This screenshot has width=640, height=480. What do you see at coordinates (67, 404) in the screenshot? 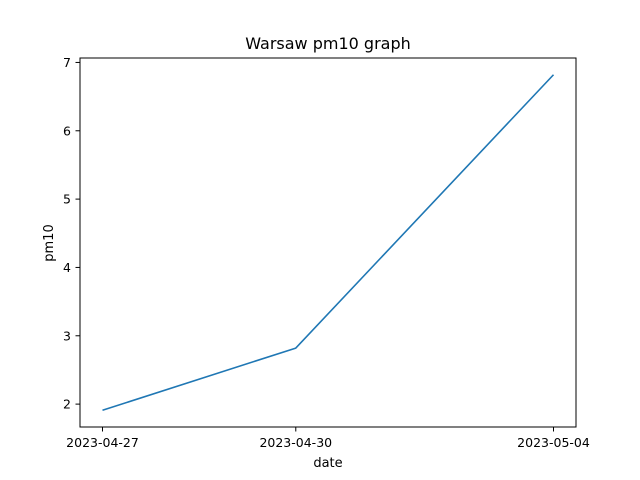
I see `y-tick-label-1: 2` at bounding box center [67, 404].